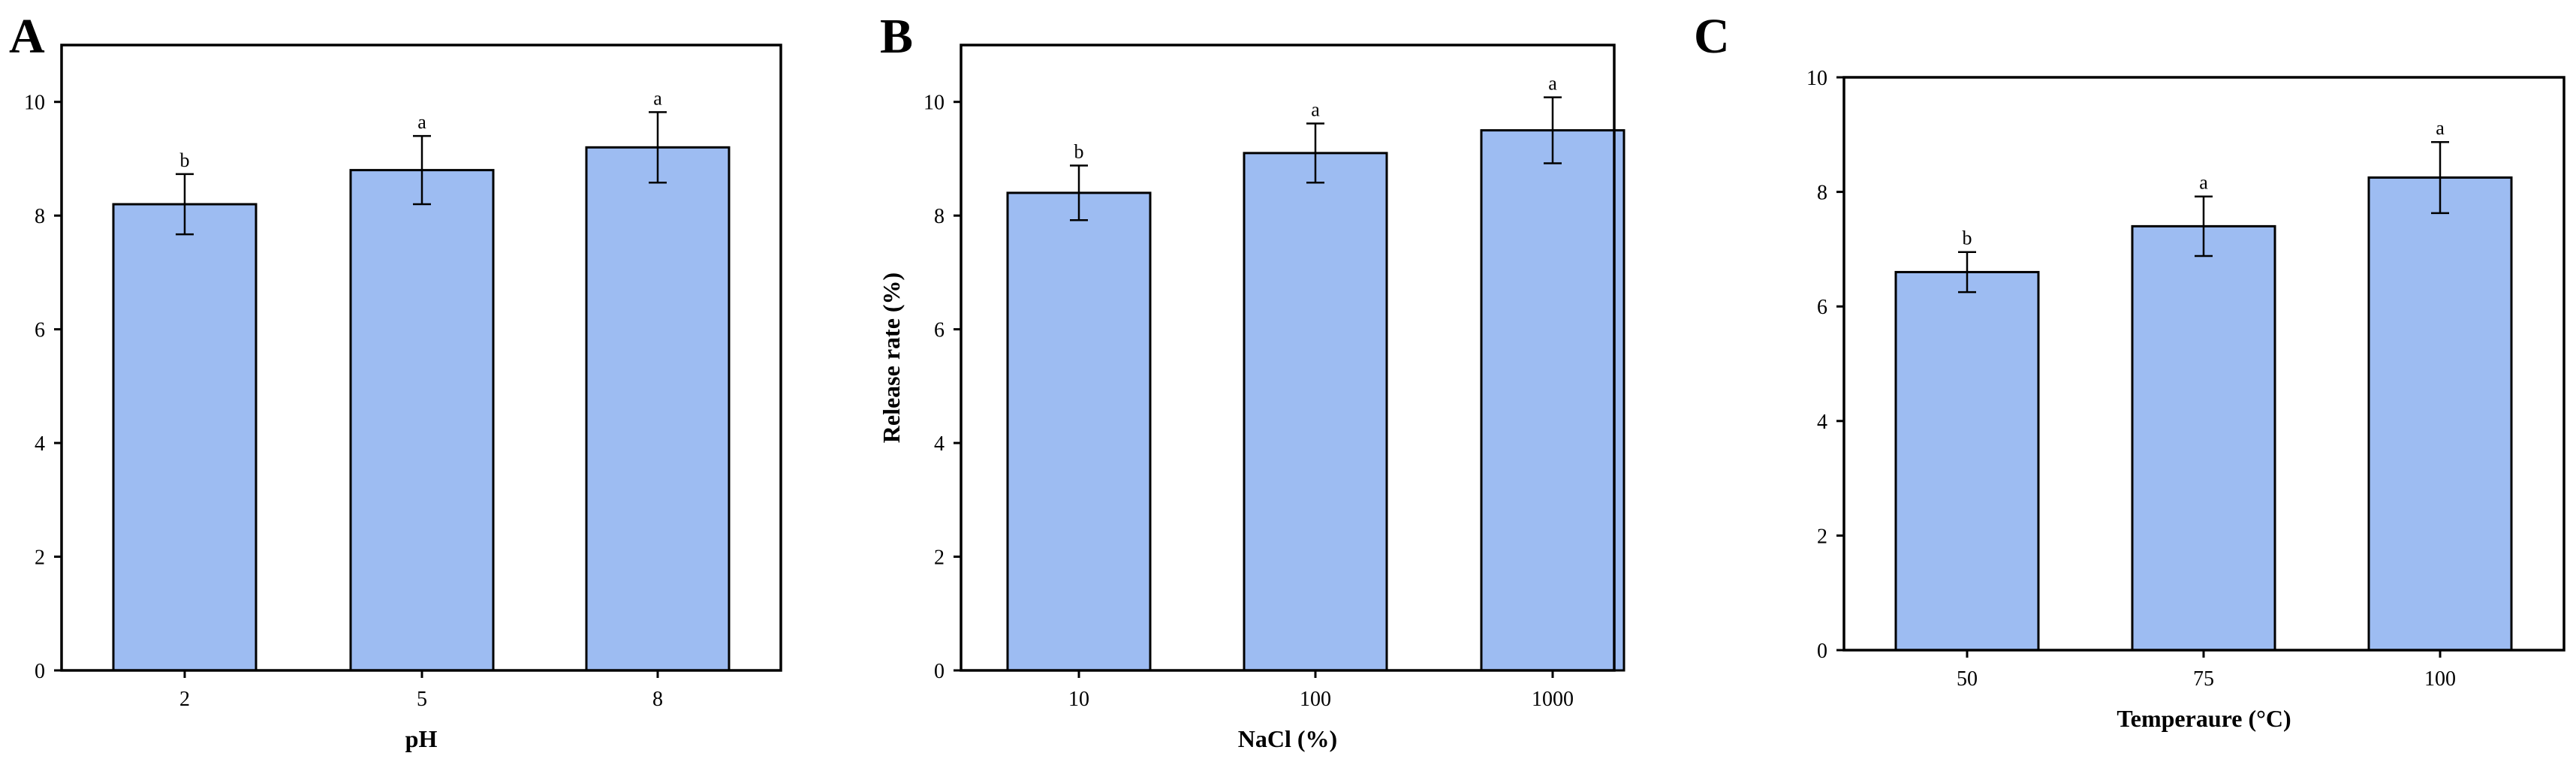  What do you see at coordinates (896, 36) in the screenshot?
I see `panel-letter: B` at bounding box center [896, 36].